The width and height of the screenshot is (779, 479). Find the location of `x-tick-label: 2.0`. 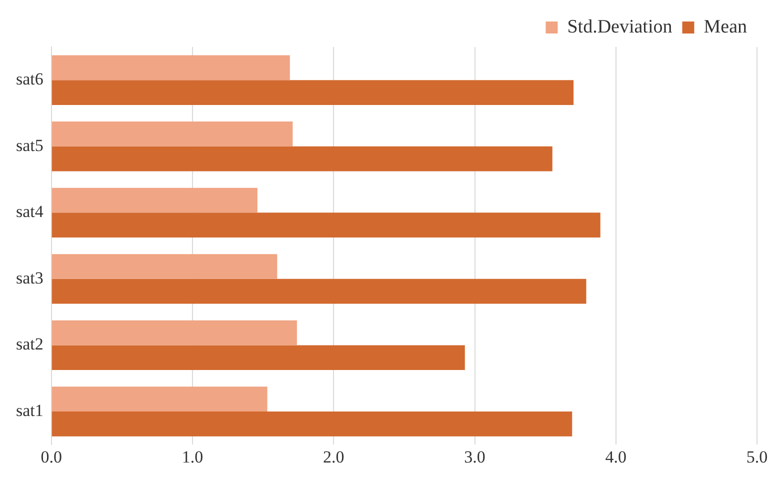

x-tick-label: 2.0 is located at coordinates (333, 456).